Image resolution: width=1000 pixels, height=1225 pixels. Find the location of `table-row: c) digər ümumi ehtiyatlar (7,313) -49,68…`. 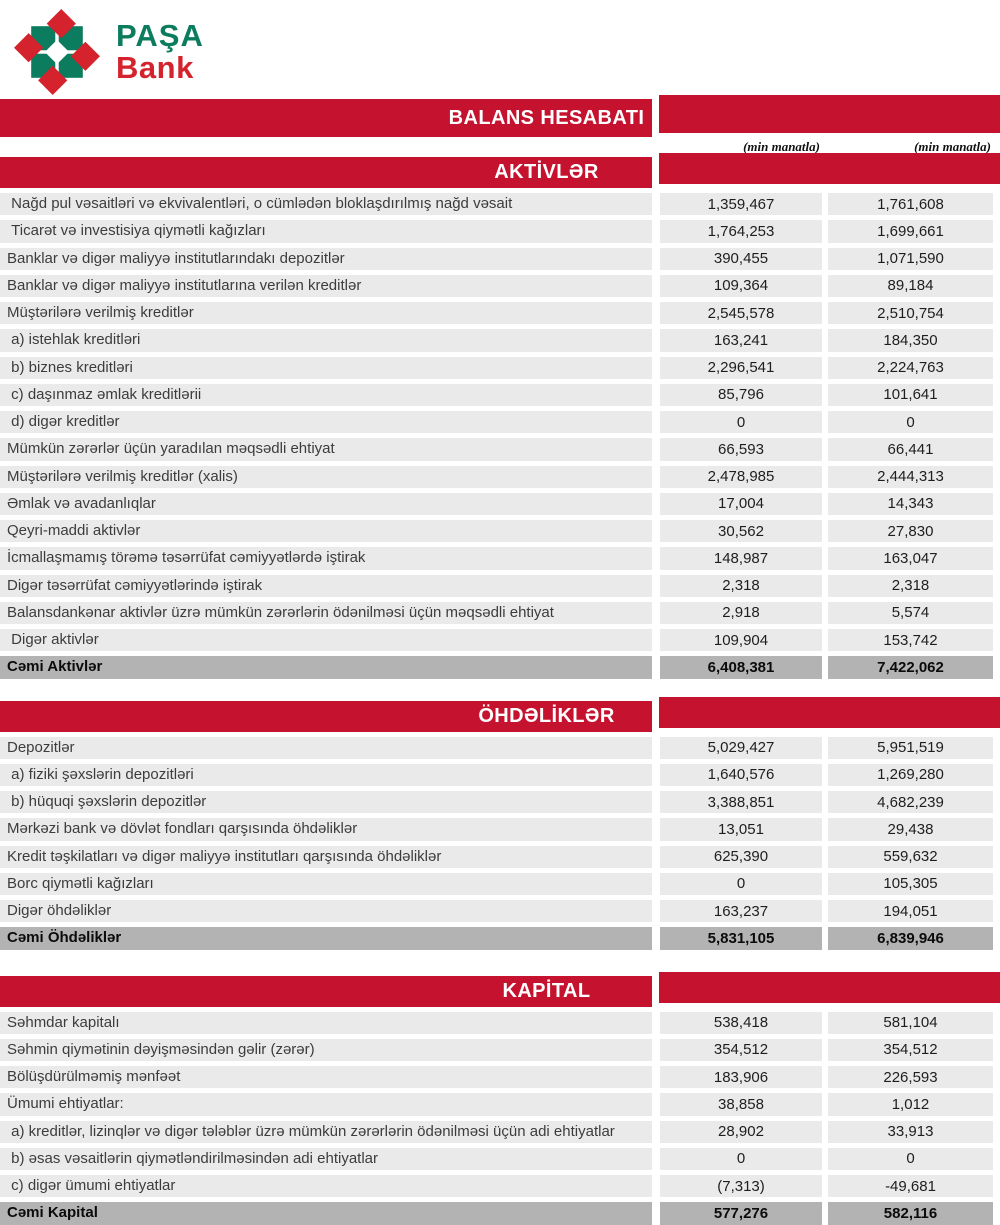

table-row: c) digər ümumi ehtiyatlar (7,313) -49,68… is located at coordinates (500, 1186).